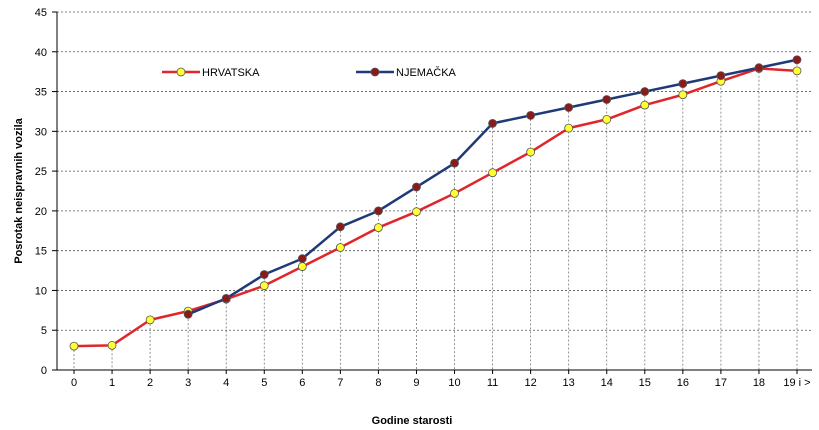  Describe the element at coordinates (340, 383) in the screenshot. I see `x-tick-label: 7` at that location.